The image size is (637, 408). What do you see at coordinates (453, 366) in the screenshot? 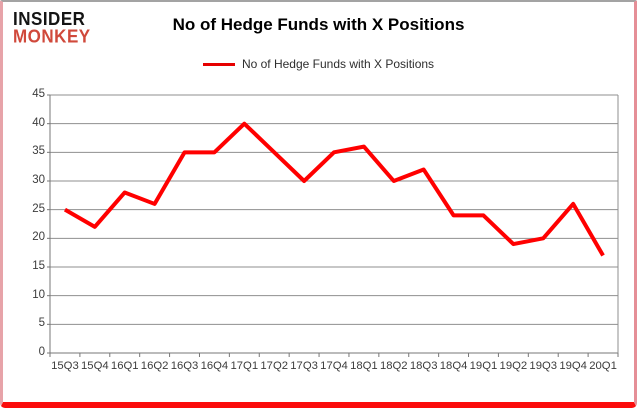
I see `x-axis-label: 18Q4` at bounding box center [453, 366].